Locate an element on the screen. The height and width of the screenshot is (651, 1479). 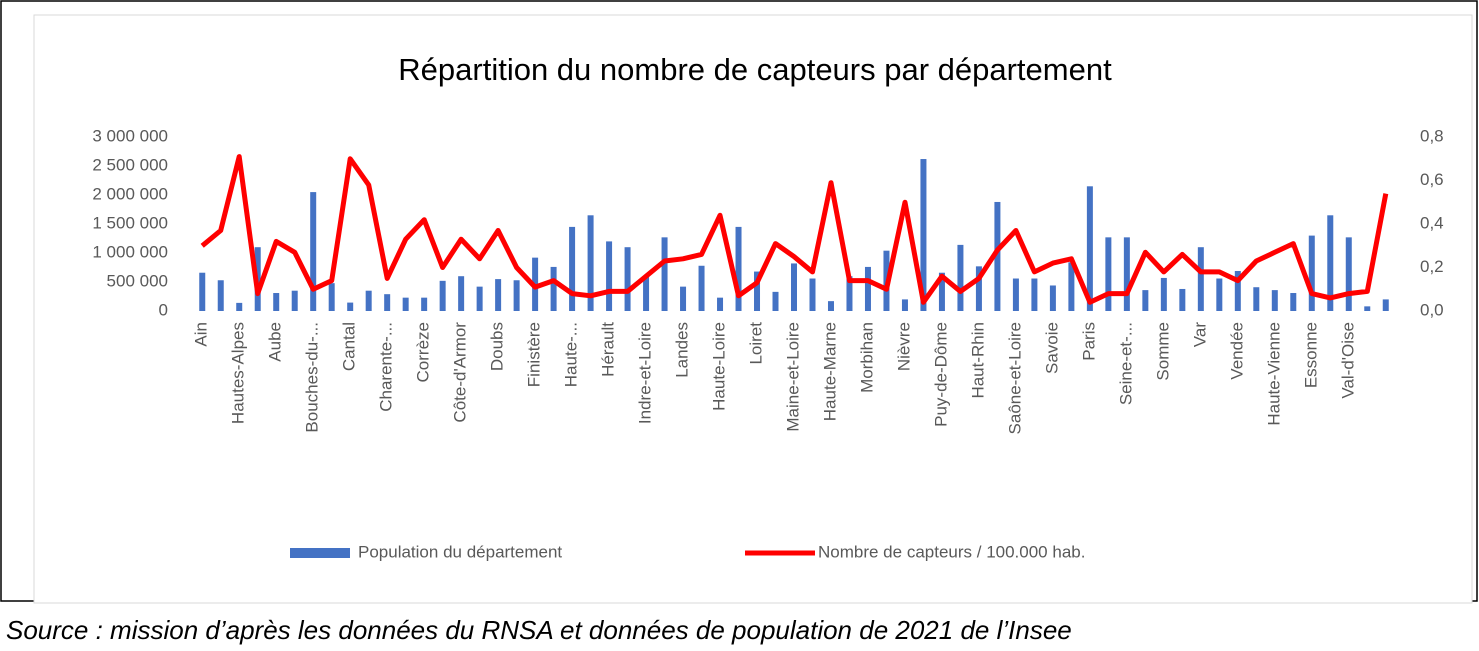
legend-label: Nombre de capteurs / 100.000 hab. is located at coordinates (951, 551).